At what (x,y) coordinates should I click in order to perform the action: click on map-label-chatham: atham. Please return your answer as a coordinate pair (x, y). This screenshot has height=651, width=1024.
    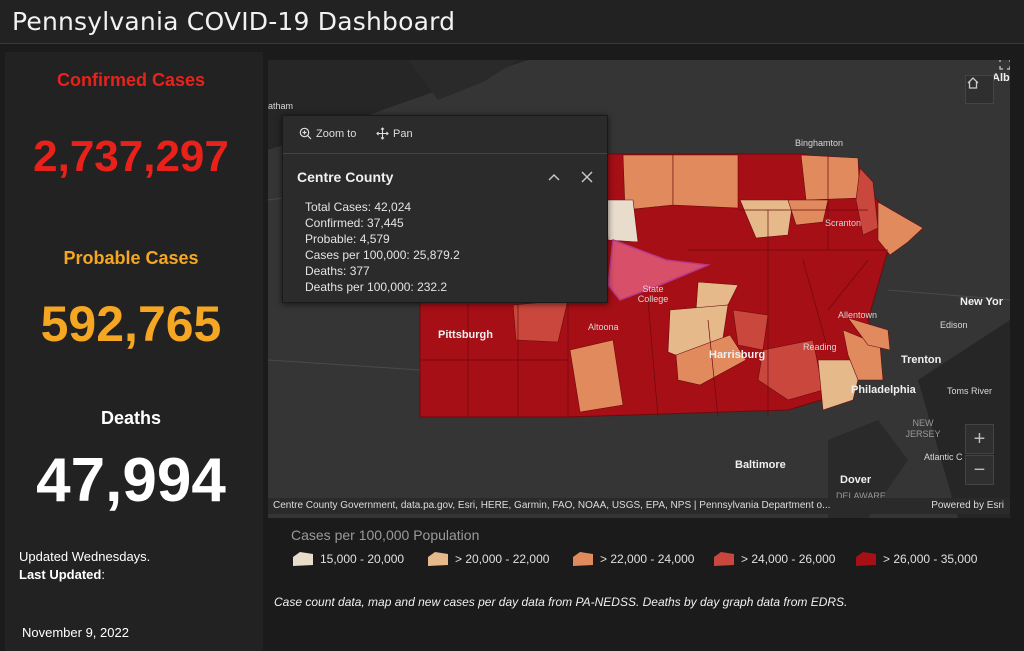
    Looking at the image, I should click on (281, 106).